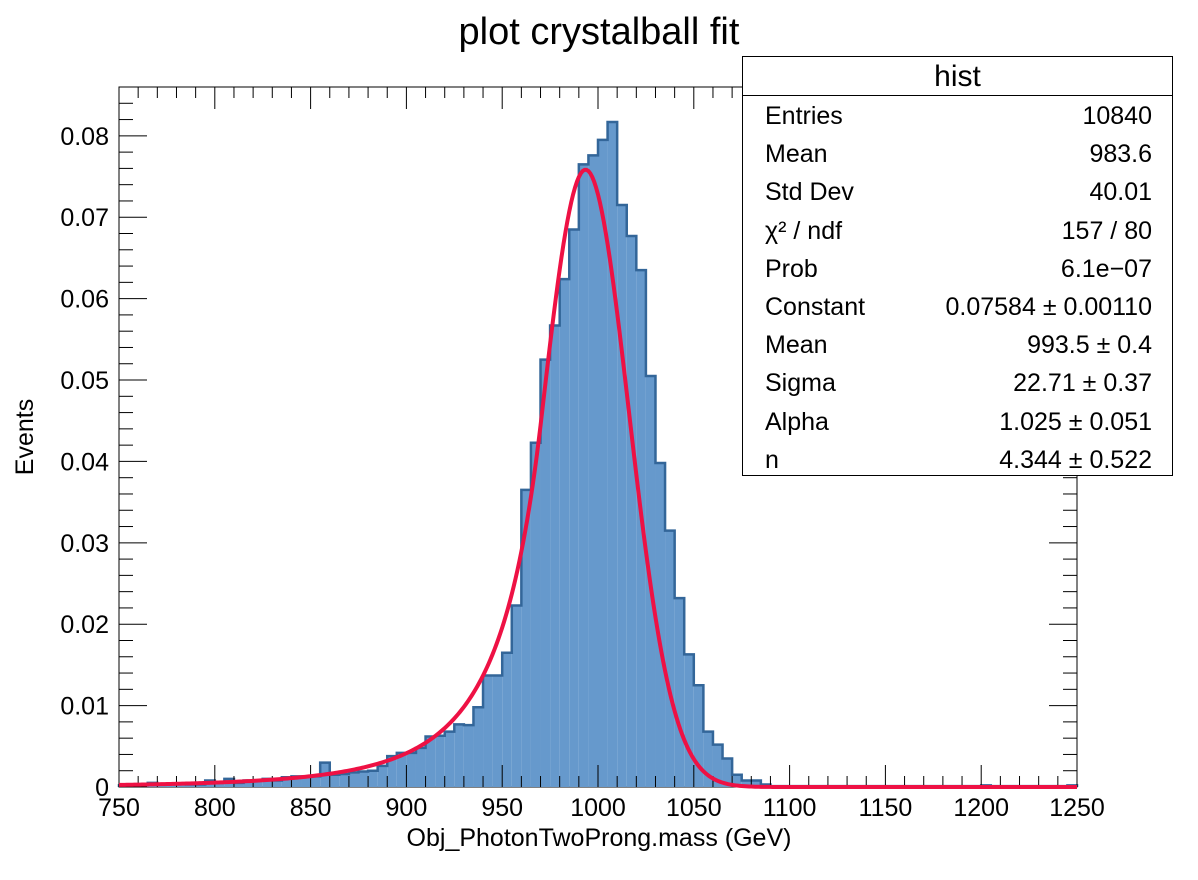 The image size is (1198, 880). What do you see at coordinates (84, 381) in the screenshot?
I see `y-tick-label: 0.05` at bounding box center [84, 381].